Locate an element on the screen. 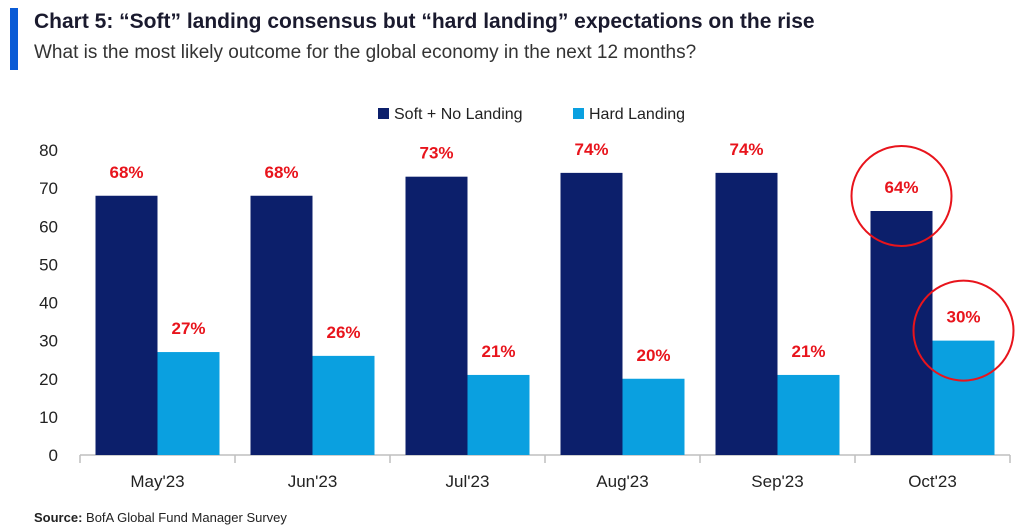 The width and height of the screenshot is (1024, 532). source-note: Source: BofA Global Fund Manager Survey is located at coordinates (160, 517).